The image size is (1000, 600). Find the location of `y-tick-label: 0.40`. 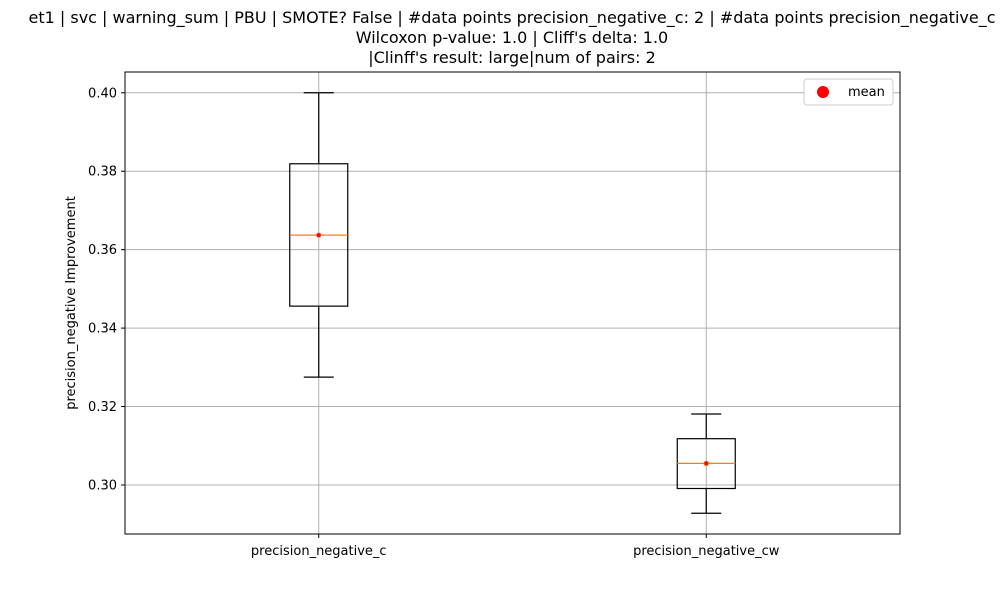

y-tick-label: 0.40 is located at coordinates (102, 93).